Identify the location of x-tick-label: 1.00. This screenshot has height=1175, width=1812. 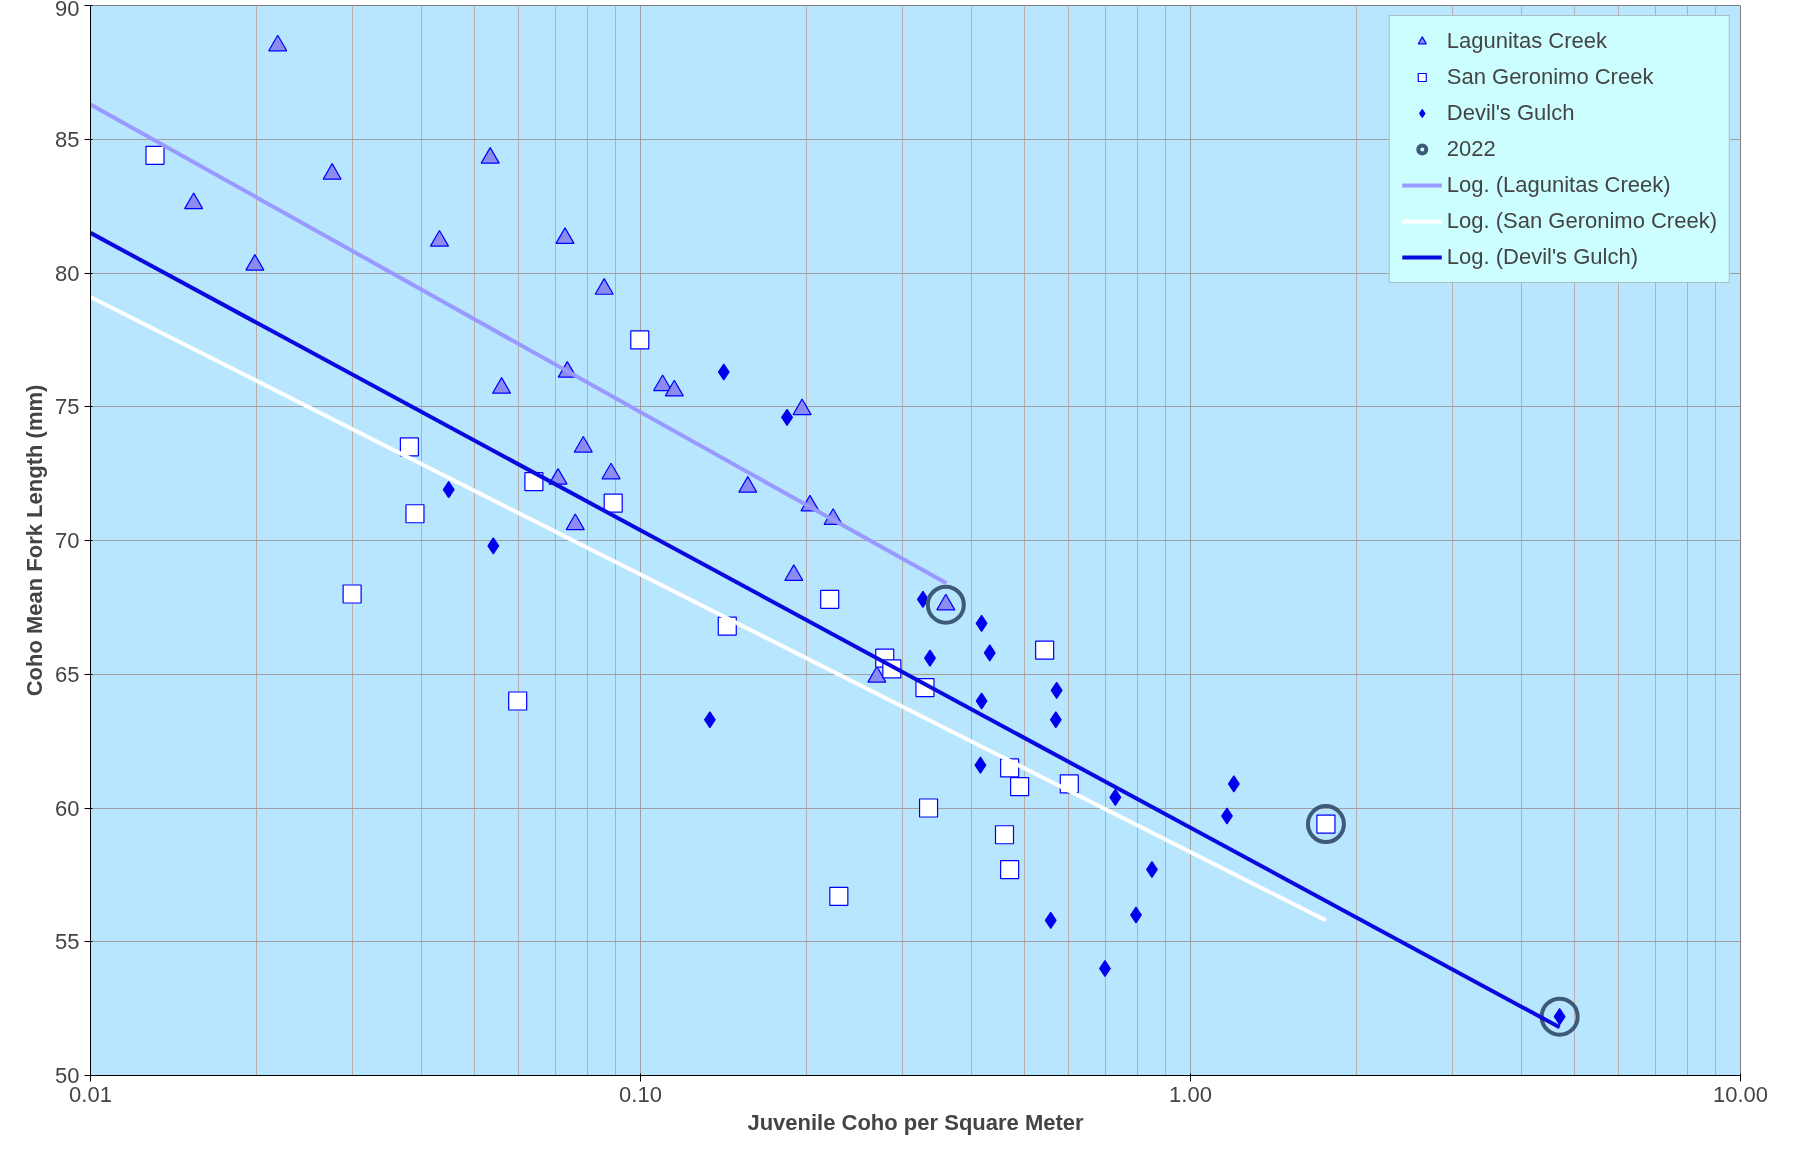
(1190, 1094).